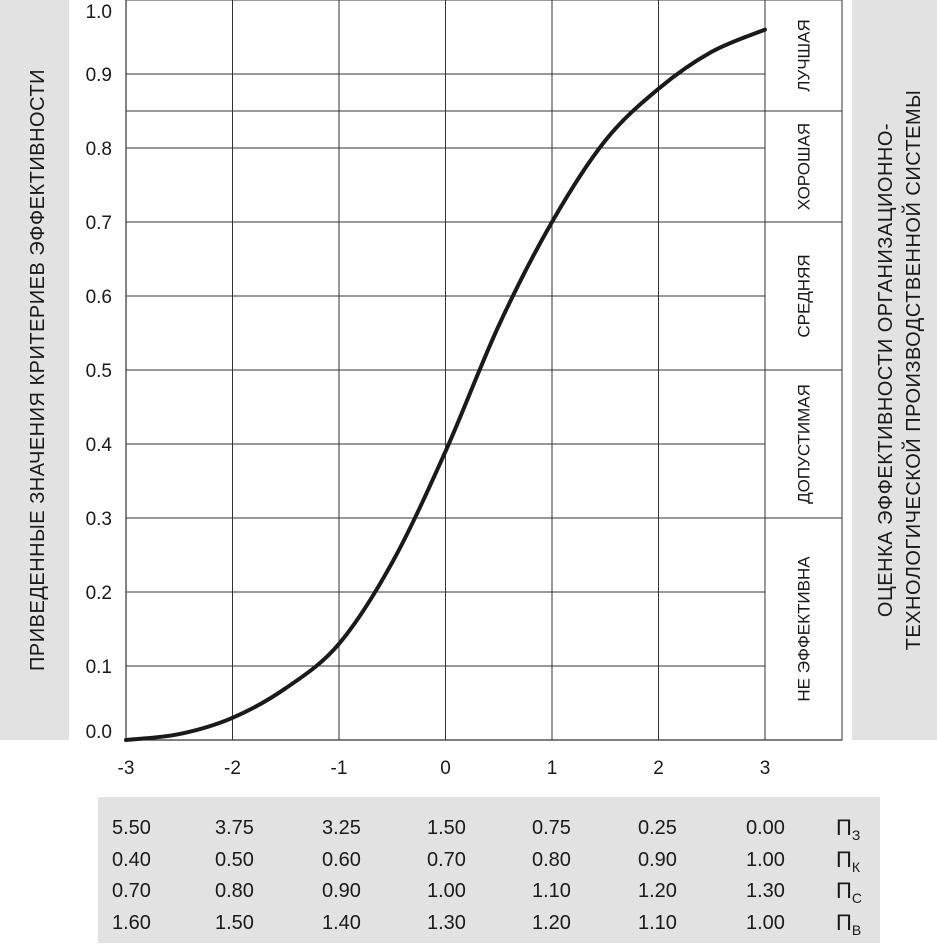 The height and width of the screenshot is (945, 937). Describe the element at coordinates (339, 768) in the screenshot. I see `x-tick-label: -1` at that location.